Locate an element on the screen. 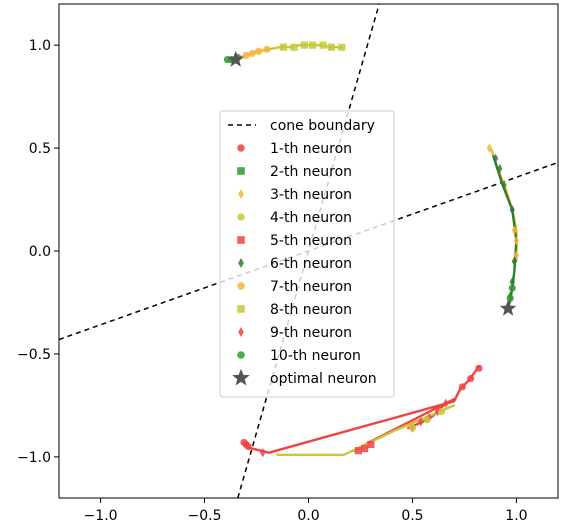 Image resolution: width=566 pixels, height=529 pixels. y-tick-label: 0.0 is located at coordinates (40, 252).